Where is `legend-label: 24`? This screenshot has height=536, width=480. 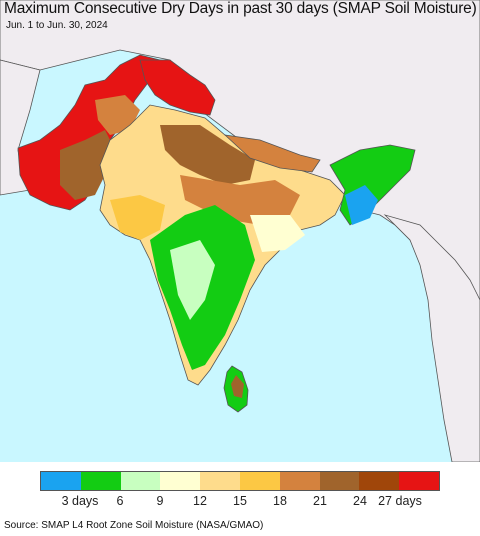 legend-label: 24 is located at coordinates (360, 501).